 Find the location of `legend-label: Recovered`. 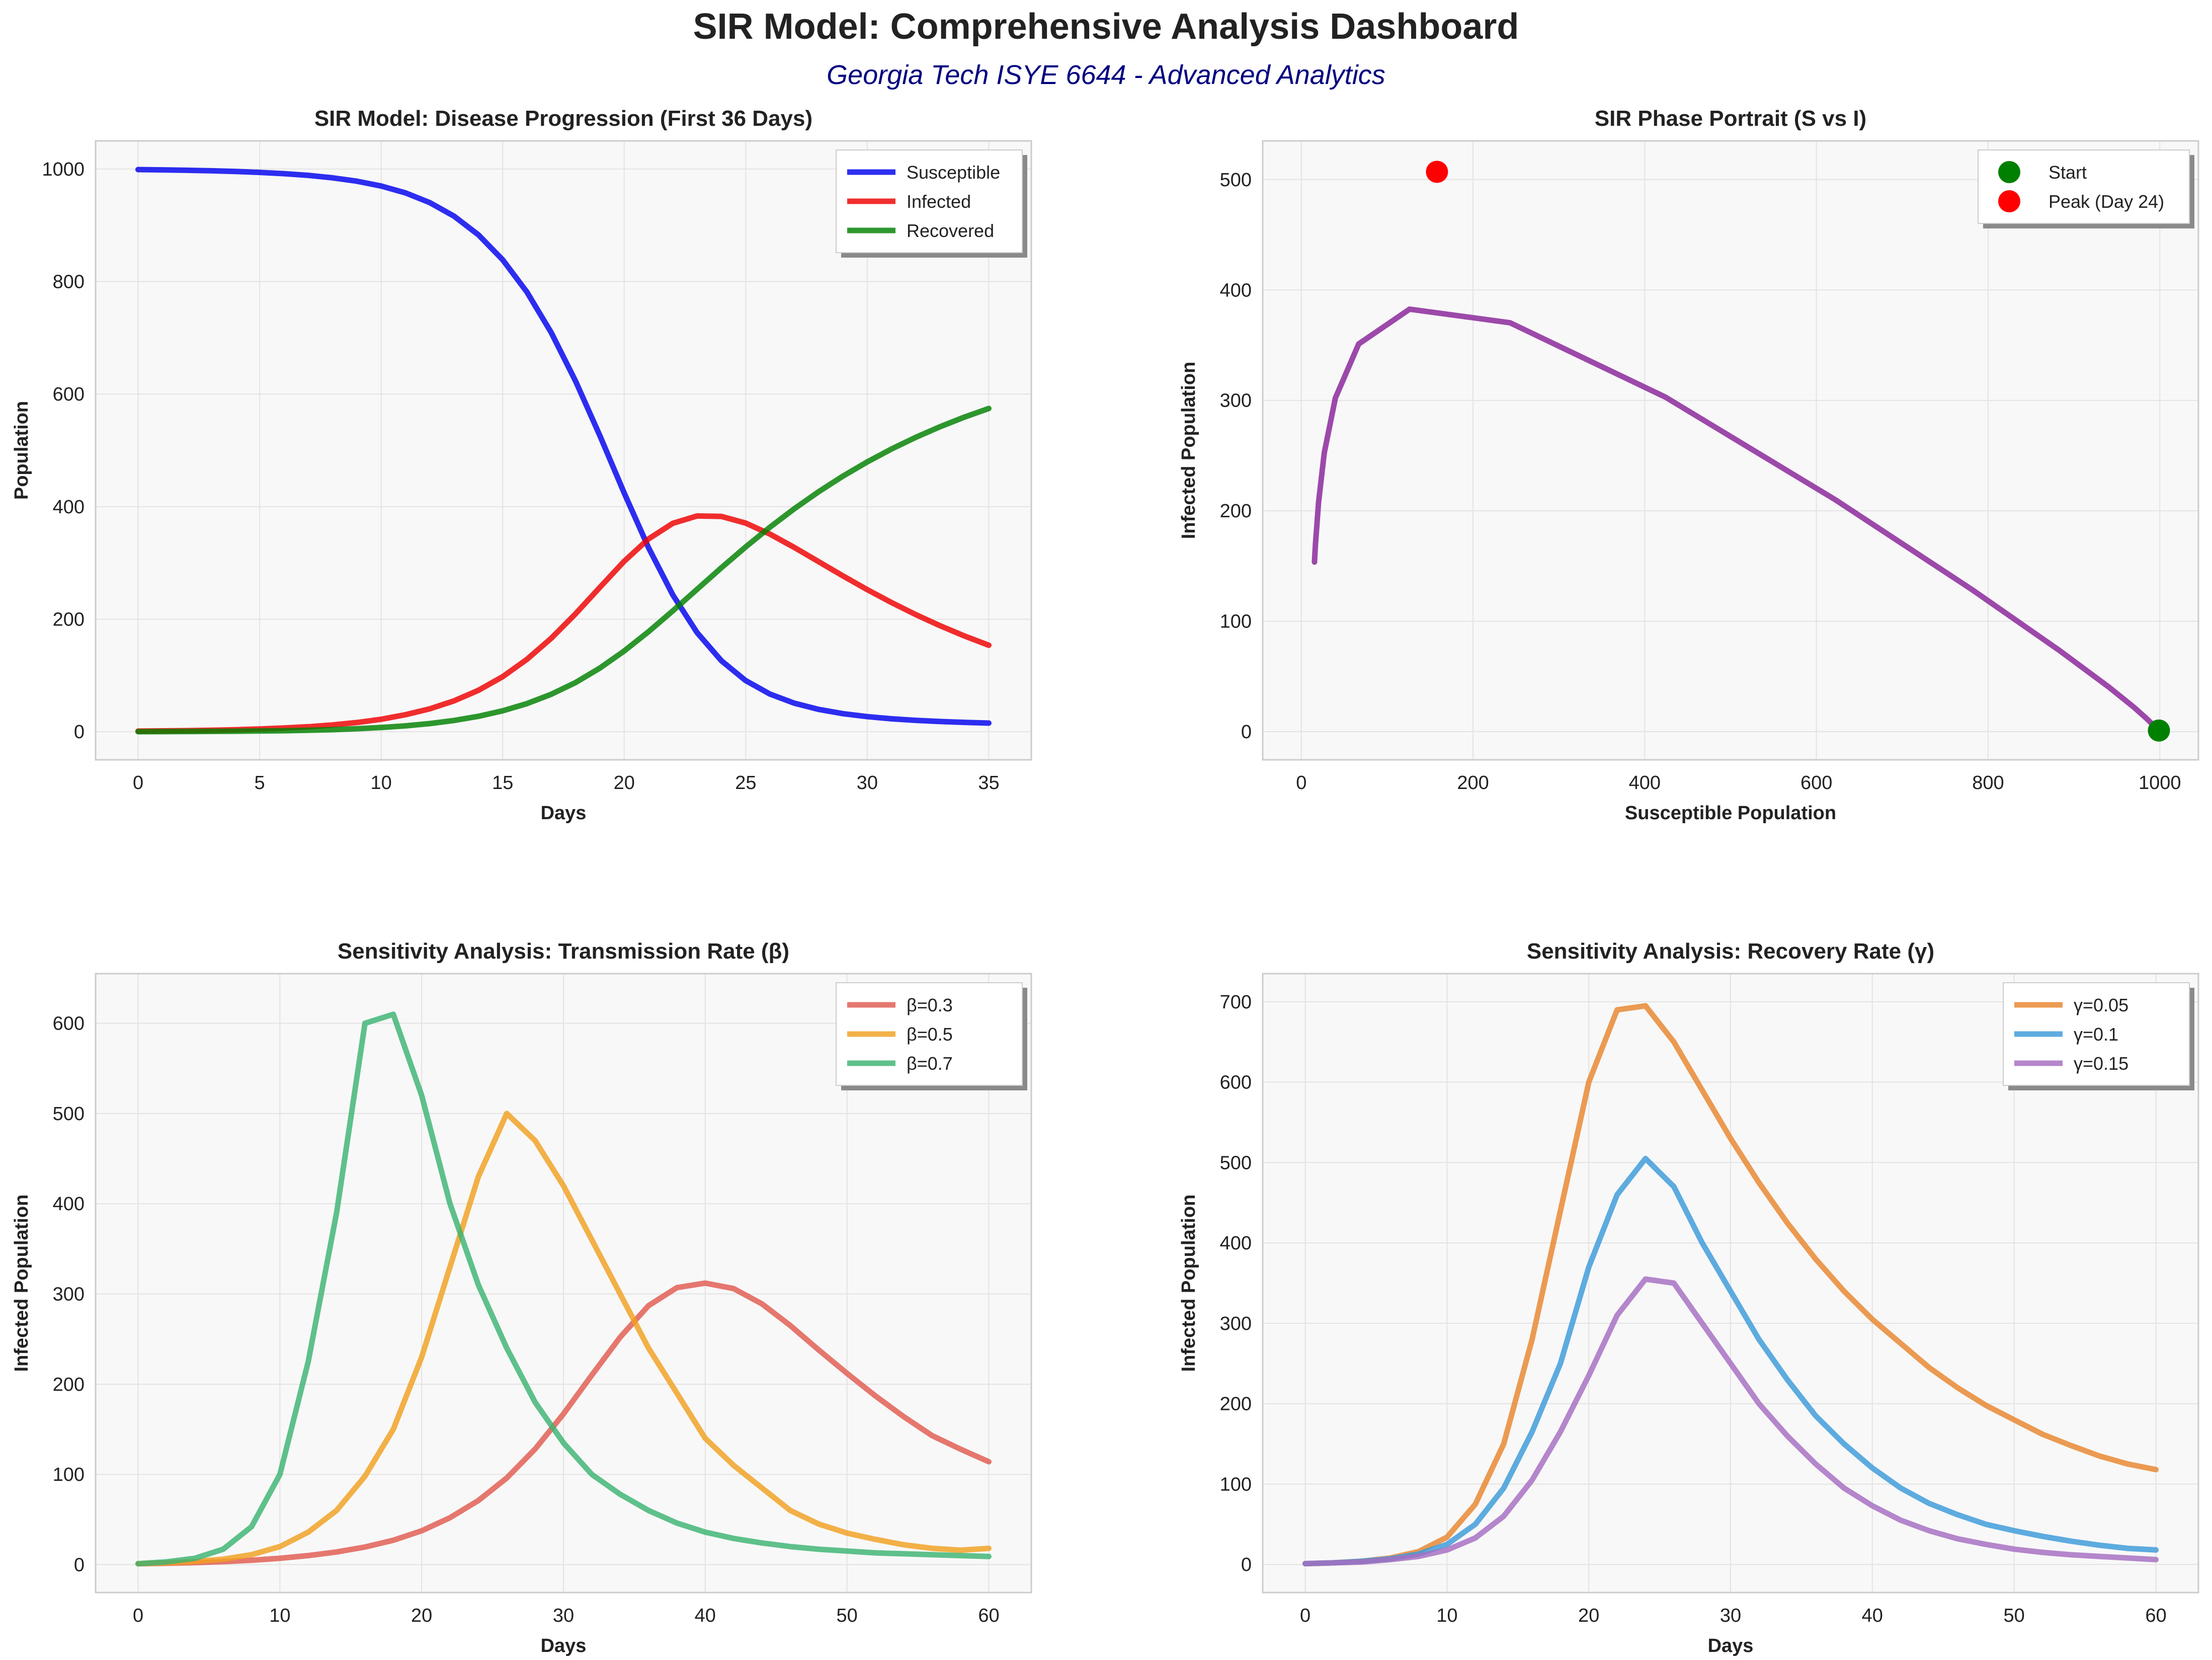

legend-label: Recovered is located at coordinates (950, 231).